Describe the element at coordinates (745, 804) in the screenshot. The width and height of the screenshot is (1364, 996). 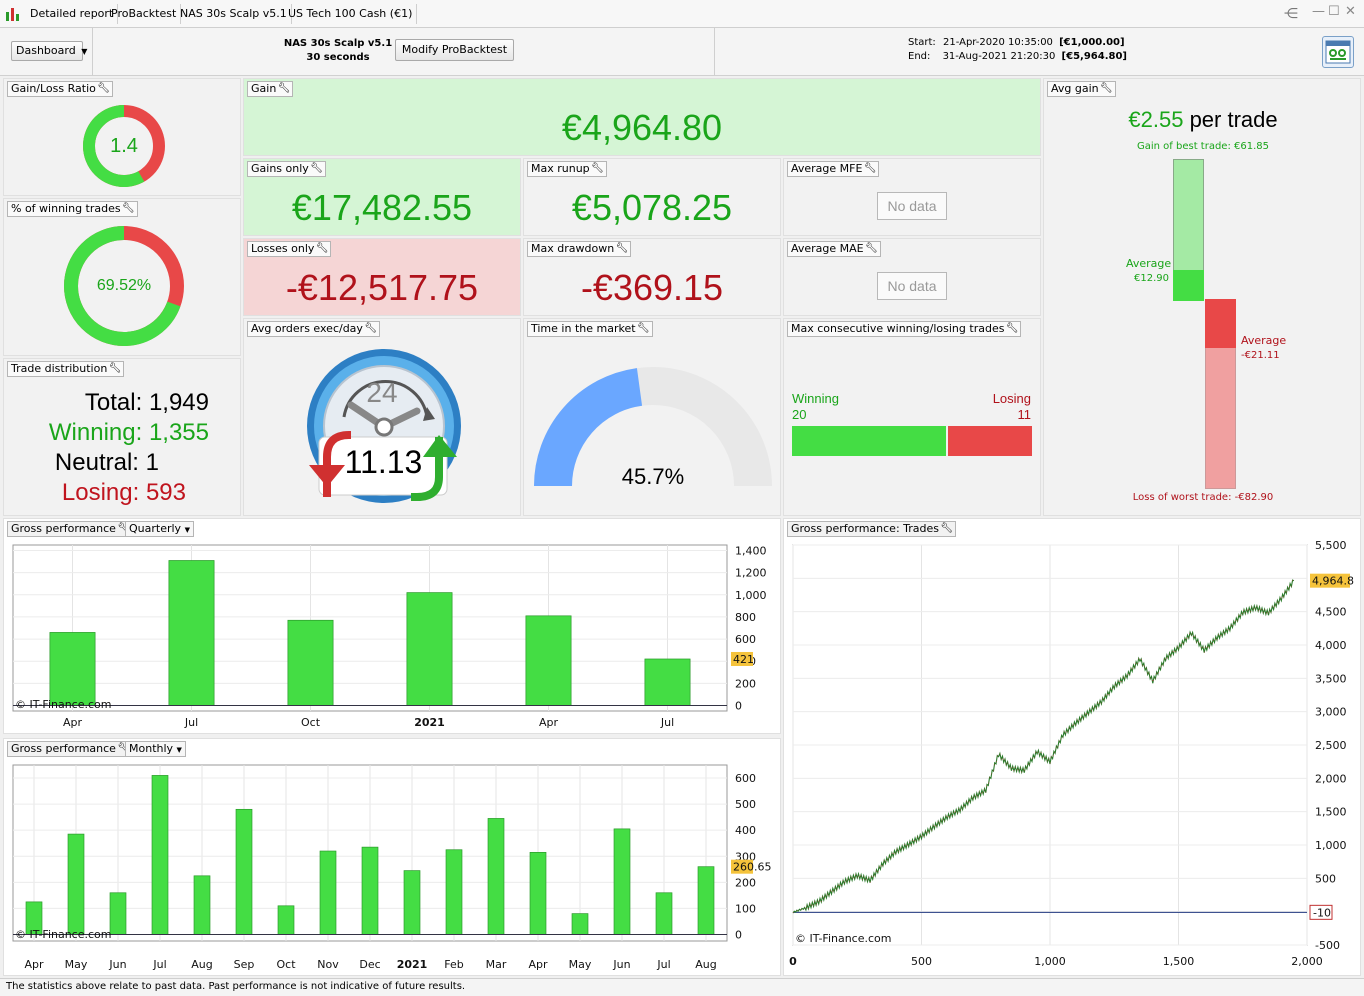
I see `y-tick-label: 500` at that location.